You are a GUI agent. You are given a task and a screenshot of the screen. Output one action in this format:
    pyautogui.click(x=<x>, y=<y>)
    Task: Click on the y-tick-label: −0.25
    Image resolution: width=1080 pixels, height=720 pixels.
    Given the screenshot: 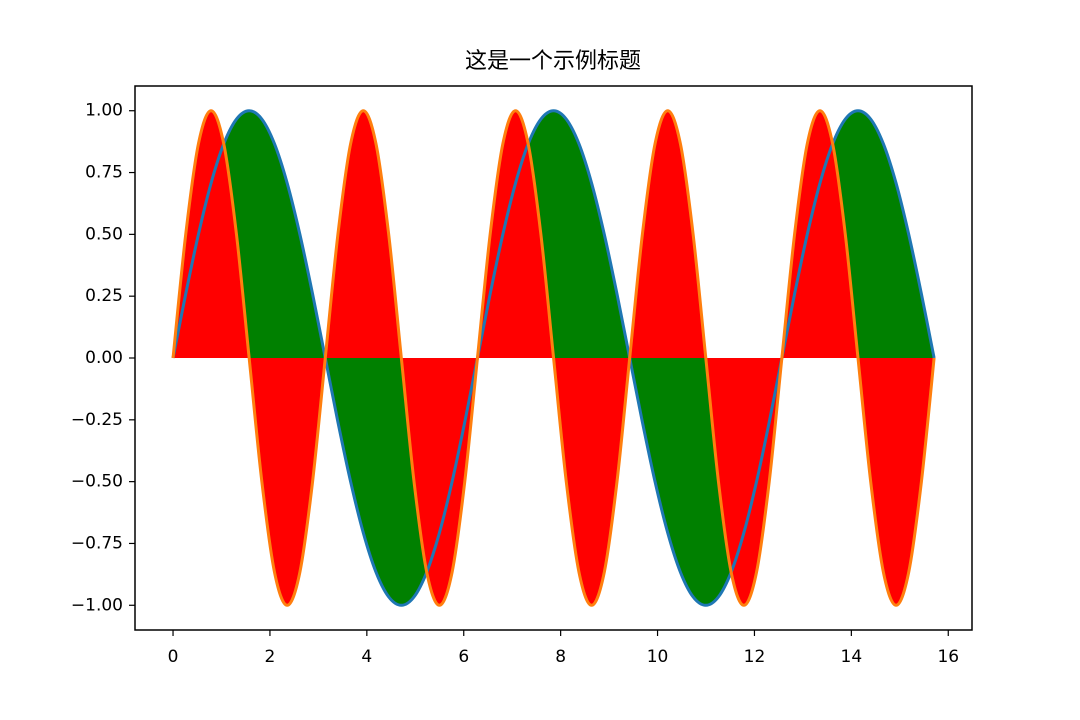 What is the action you would take?
    pyautogui.click(x=97, y=420)
    